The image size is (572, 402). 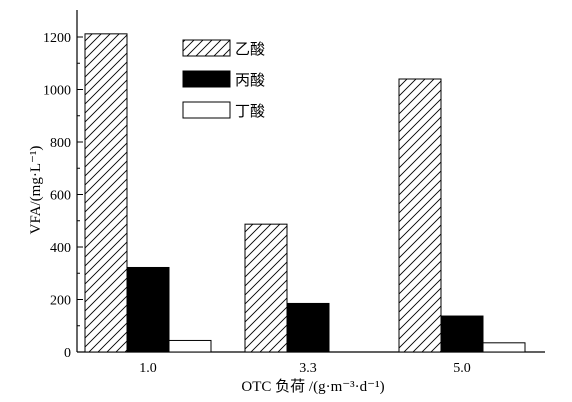 What do you see at coordinates (308, 327) in the screenshot?
I see `bar-2-3.3` at bounding box center [308, 327].